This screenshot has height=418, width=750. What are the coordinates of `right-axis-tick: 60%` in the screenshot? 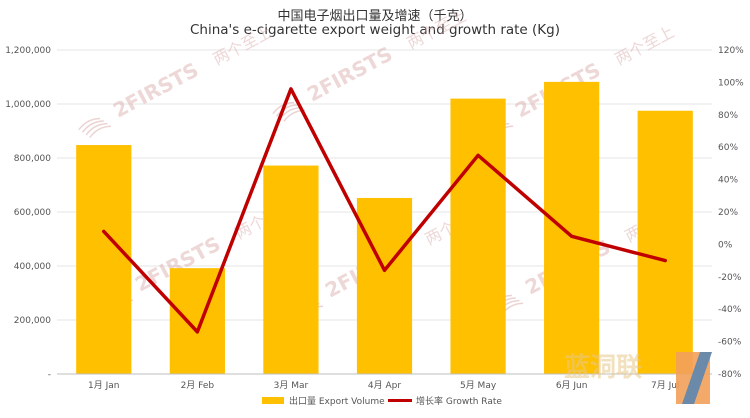 It's located at (728, 148).